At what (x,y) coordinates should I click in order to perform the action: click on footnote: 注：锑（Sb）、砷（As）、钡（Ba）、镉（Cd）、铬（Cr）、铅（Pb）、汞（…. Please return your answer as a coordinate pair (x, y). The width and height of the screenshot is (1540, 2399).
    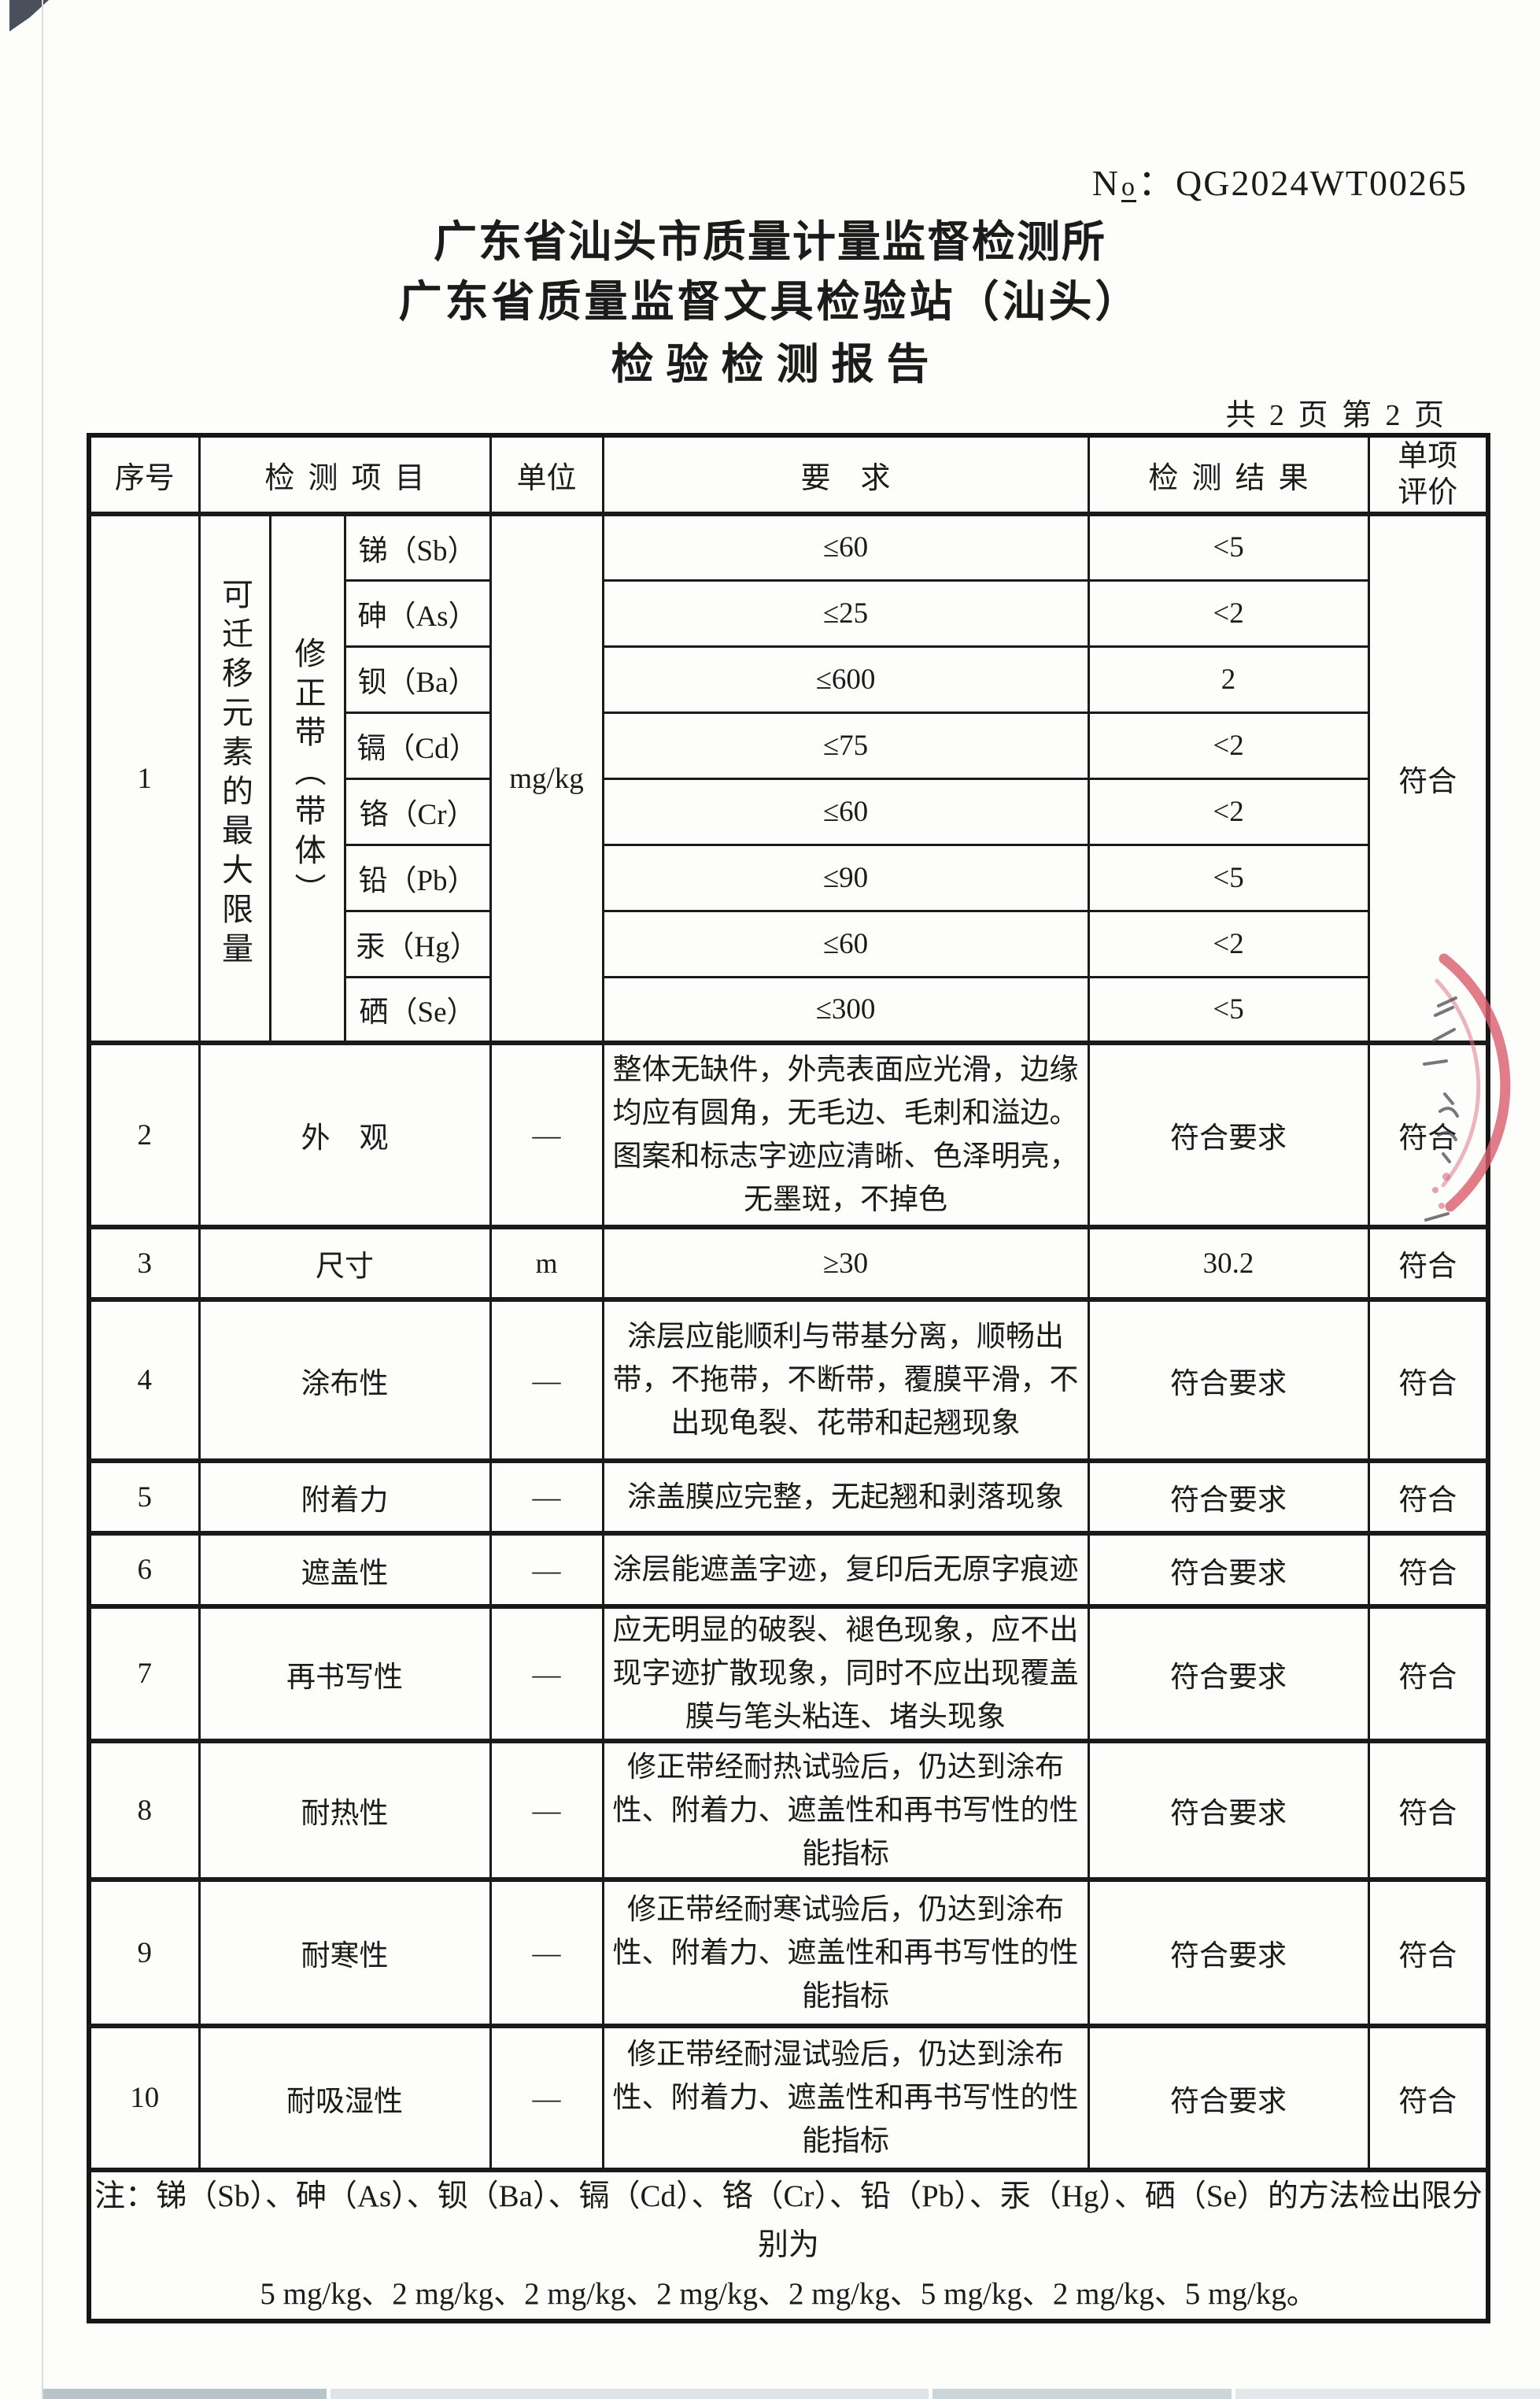
    Looking at the image, I should click on (788, 2245).